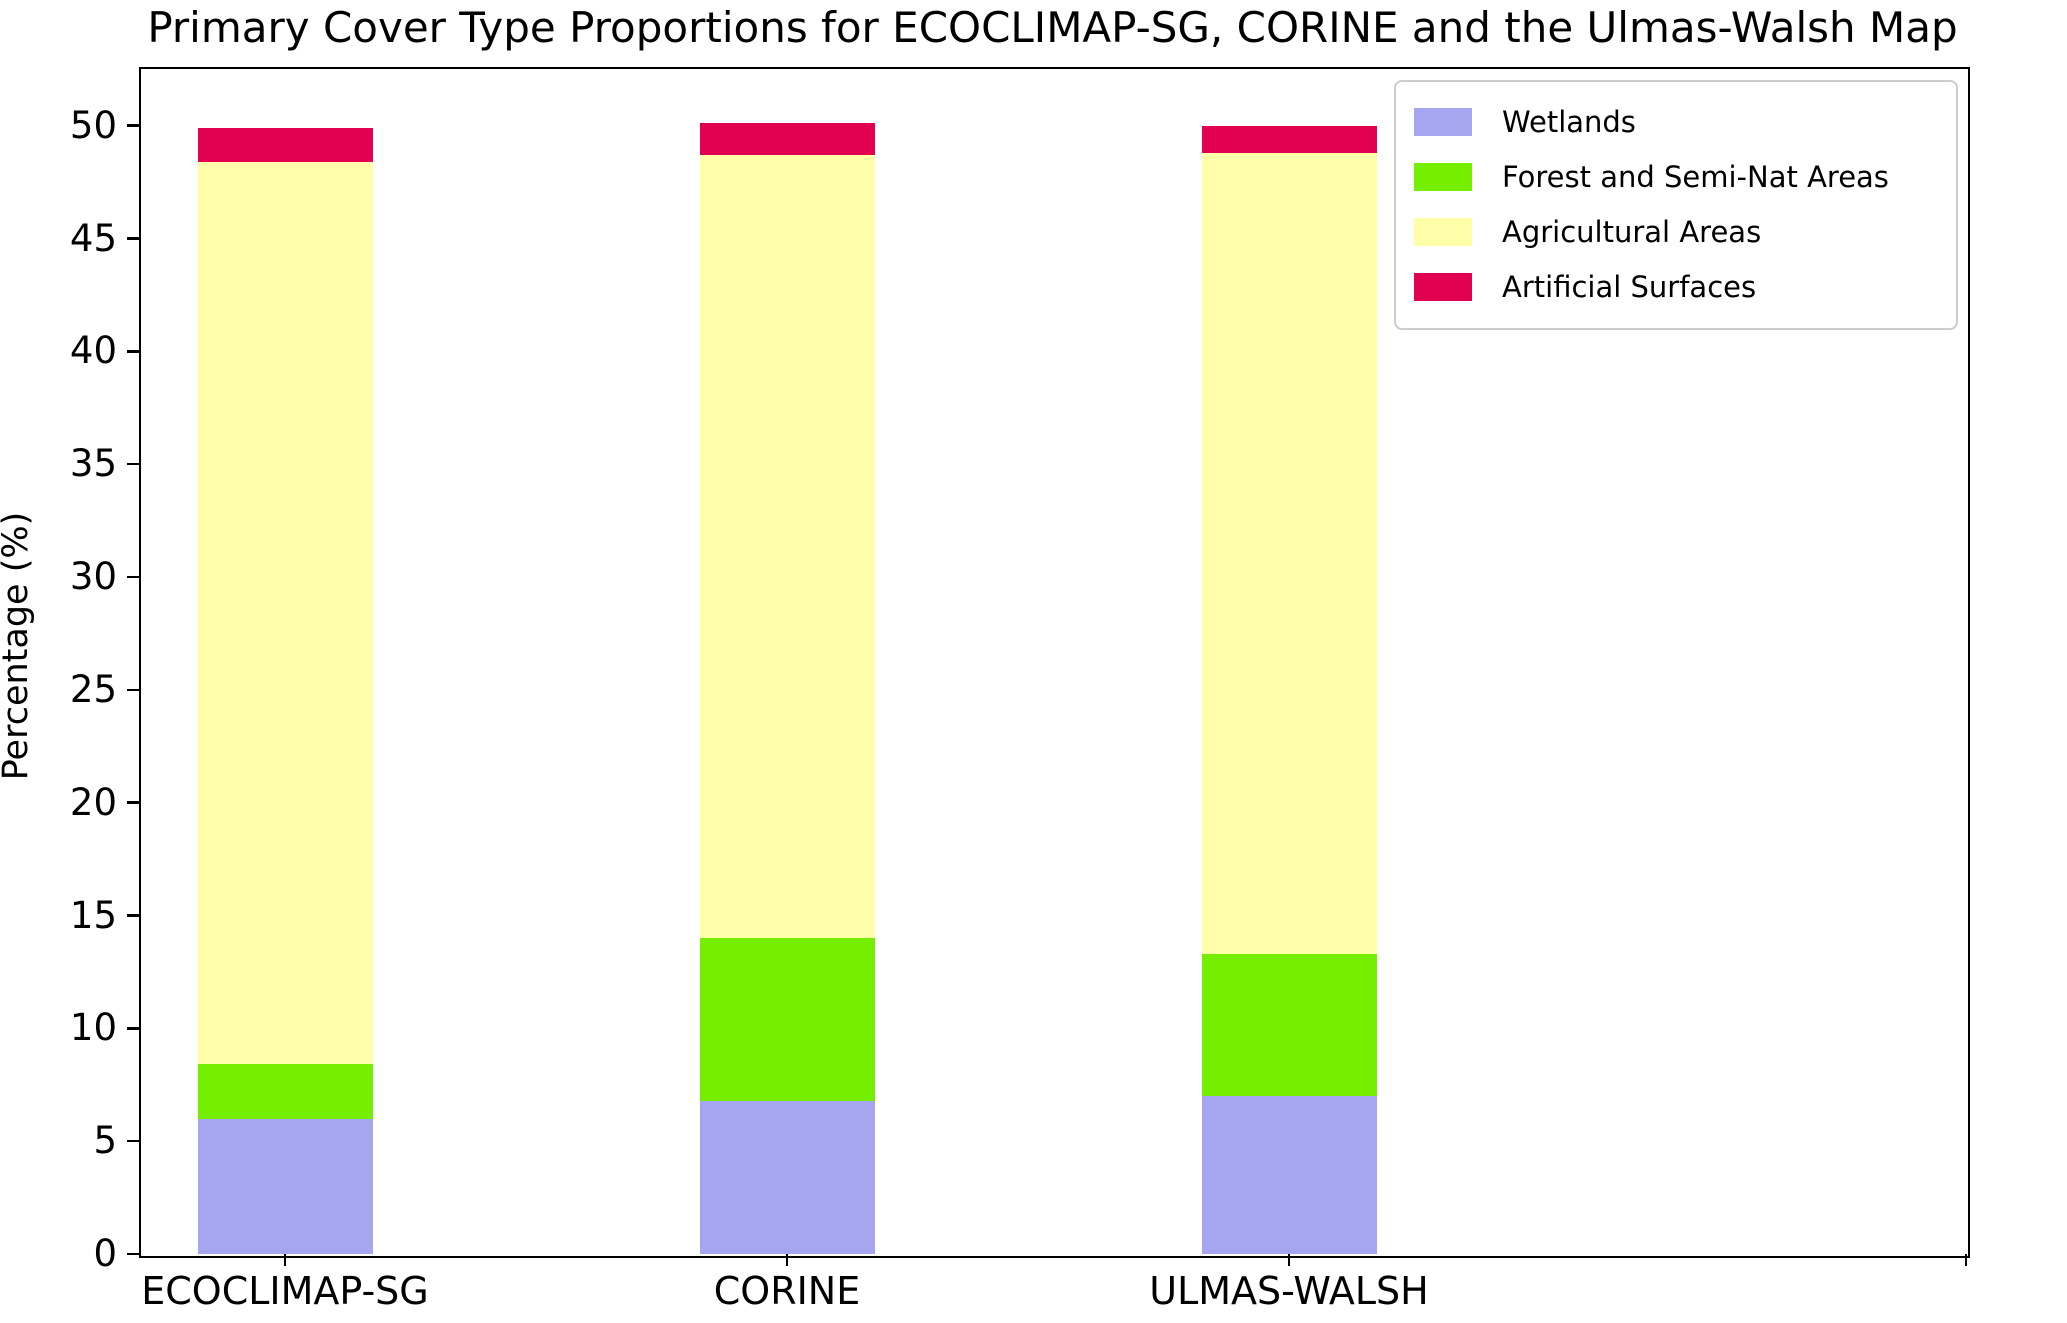 The width and height of the screenshot is (2067, 1323). Describe the element at coordinates (285, 1291) in the screenshot. I see `x-tick-label: ECOCLIMAP-SG` at that location.